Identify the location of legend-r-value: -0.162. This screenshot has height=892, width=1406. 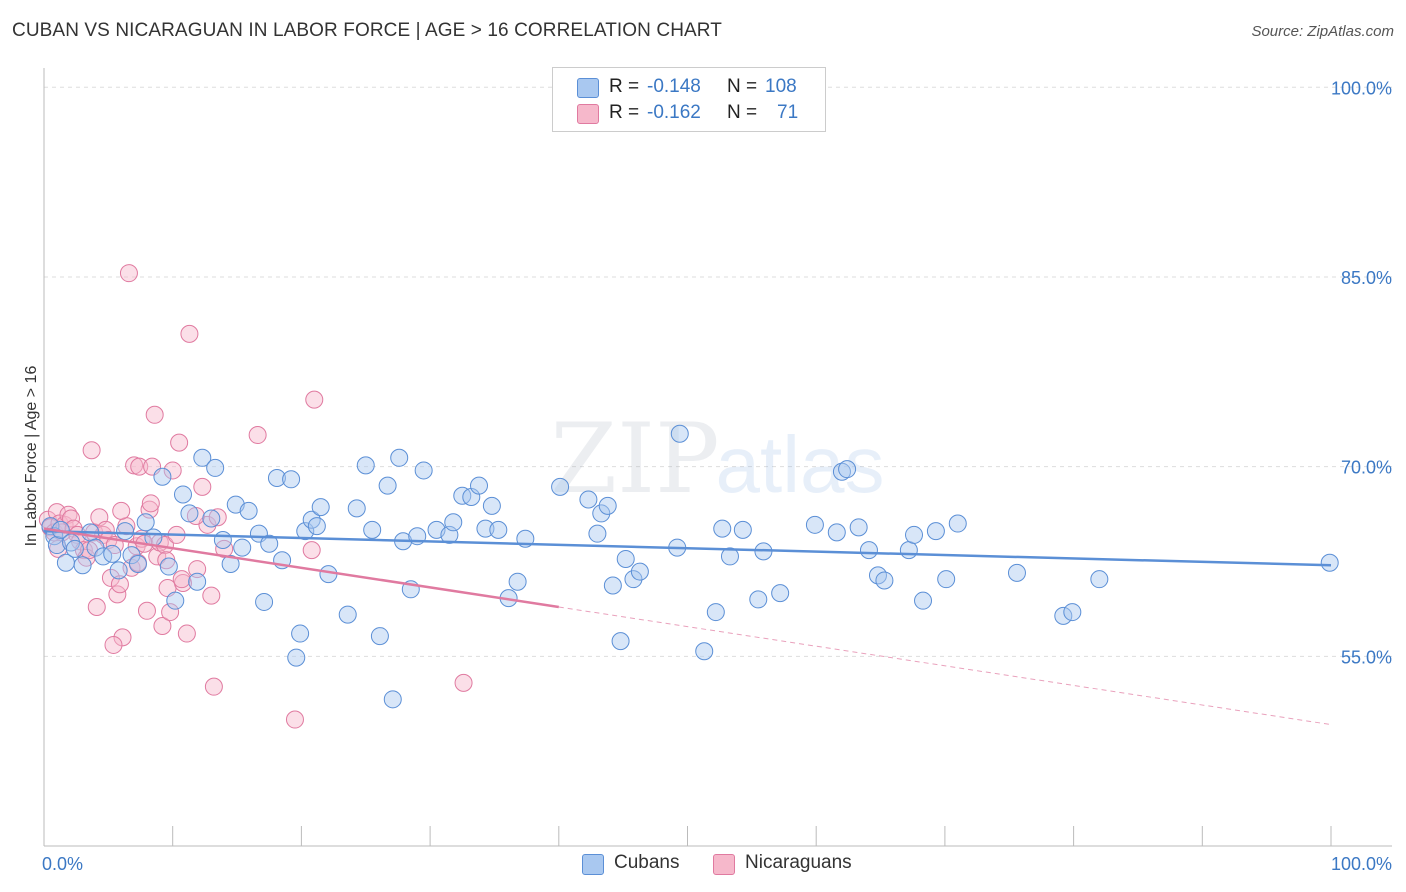
(674, 112).